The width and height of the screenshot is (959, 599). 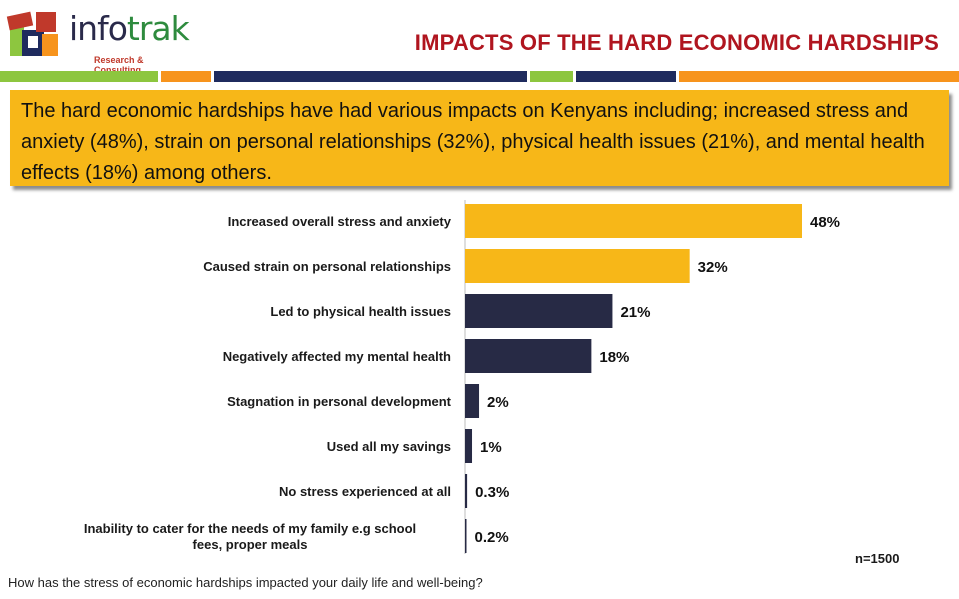 I want to click on value-label: 18%, so click(x=614, y=357).